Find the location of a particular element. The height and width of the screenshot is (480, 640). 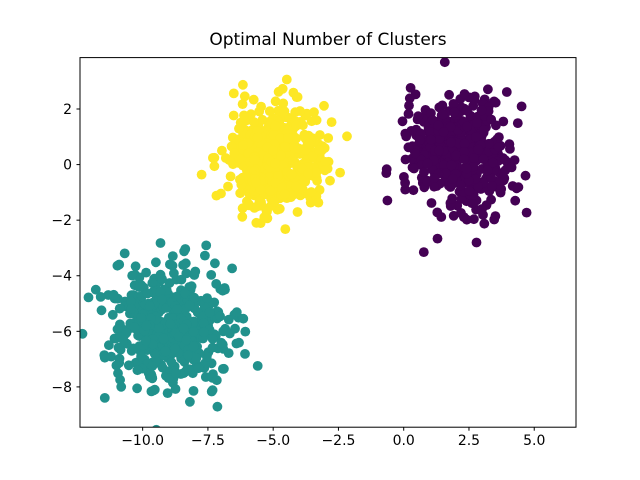

x-tick-label: 5.0 is located at coordinates (534, 441).